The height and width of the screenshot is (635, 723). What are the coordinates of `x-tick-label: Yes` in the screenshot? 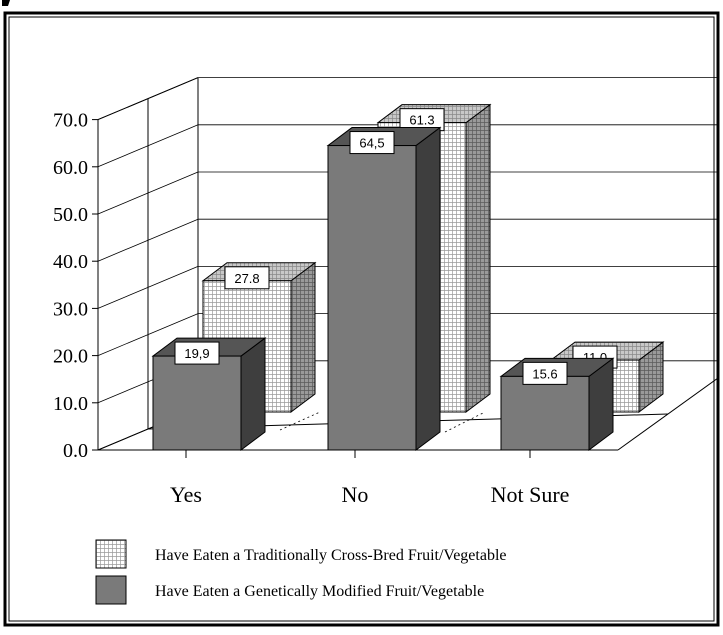 It's located at (186, 494).